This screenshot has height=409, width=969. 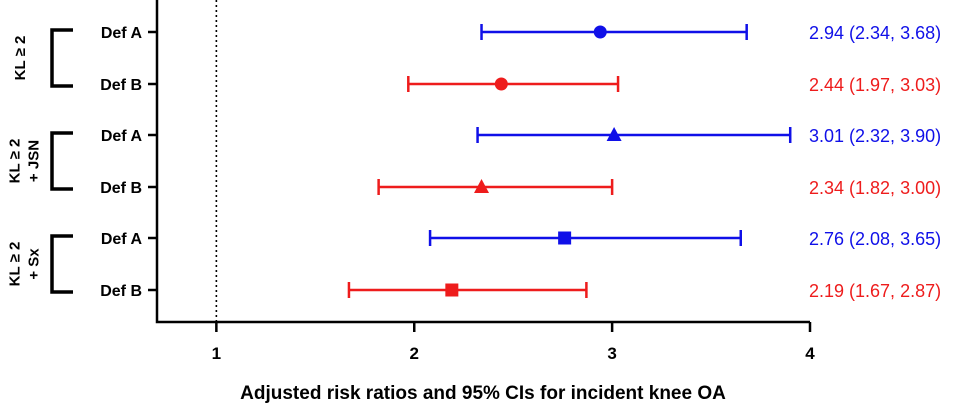 What do you see at coordinates (875, 291) in the screenshot?
I see `estimate-annotation: 2.19 (1.67, 2.87)` at bounding box center [875, 291].